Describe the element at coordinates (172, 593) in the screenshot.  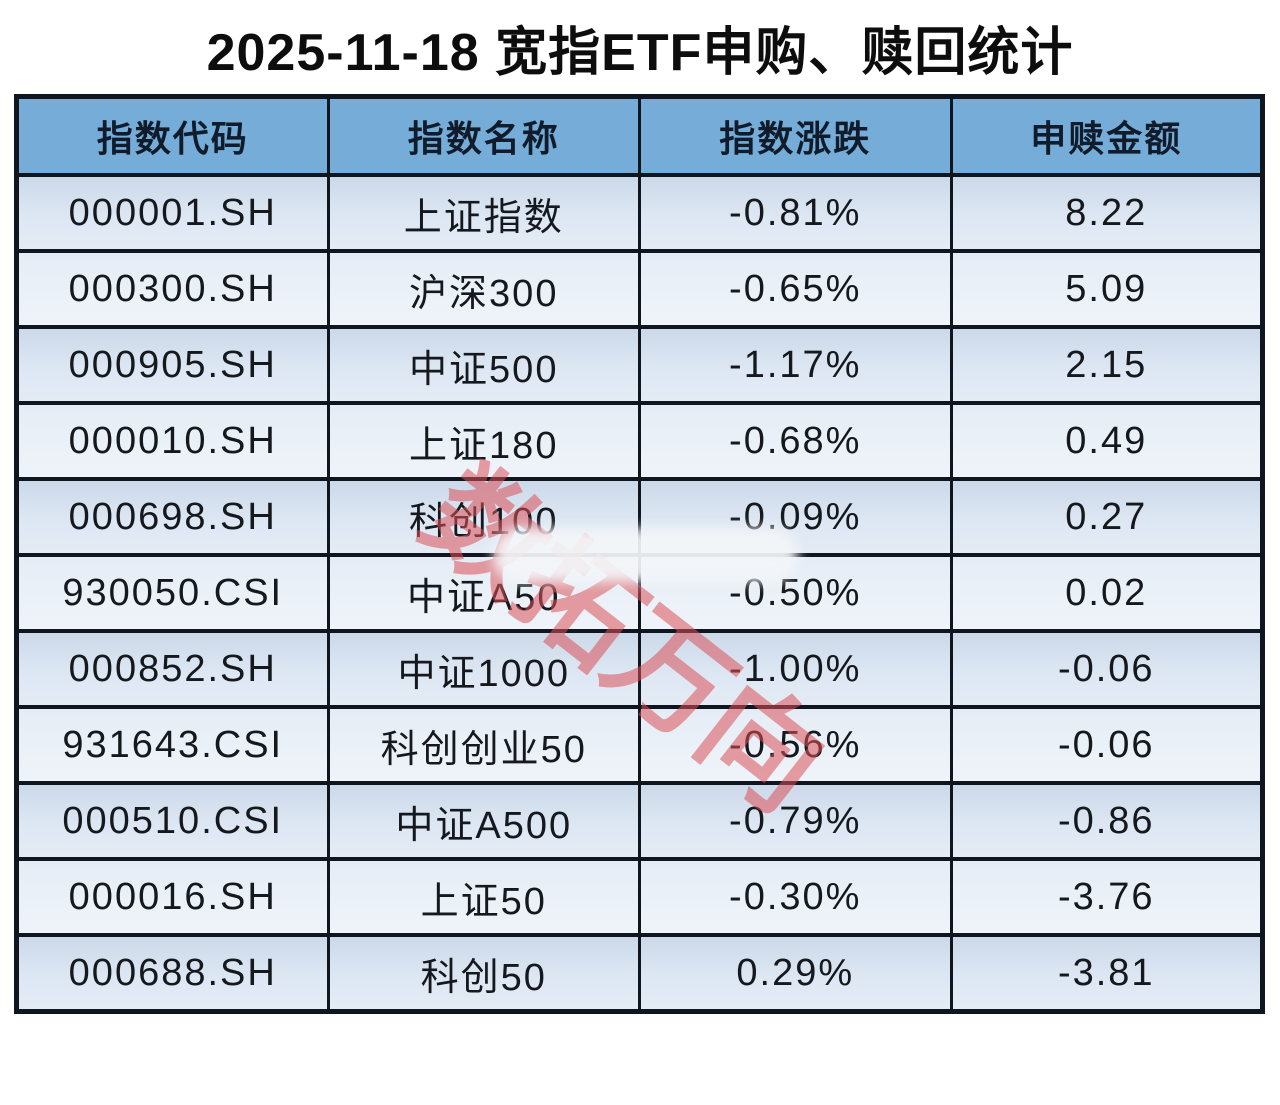
I see `cell-code: 930050.CSI` at that location.